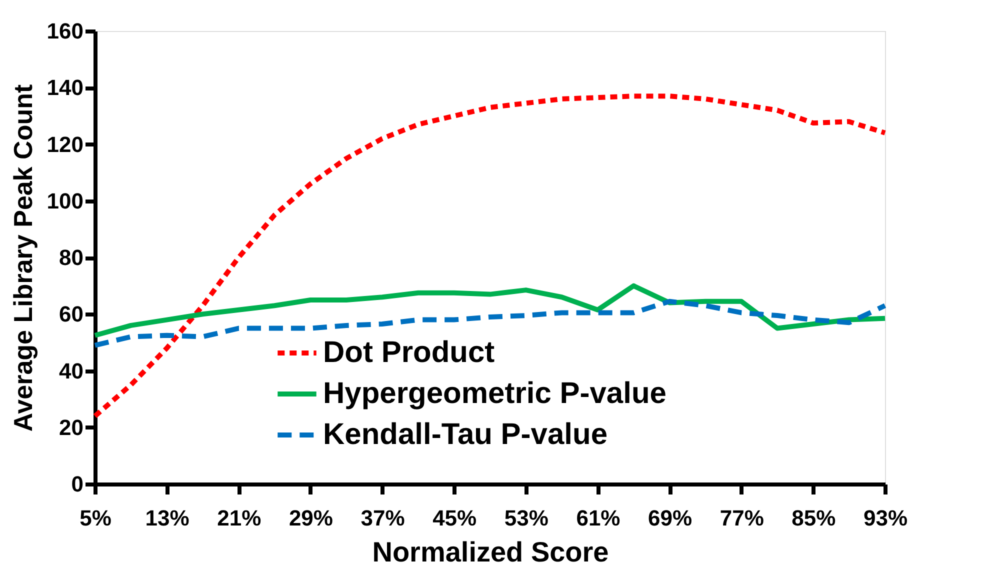 The image size is (992, 581). I want to click on y-axis-title: Average Library Peak Count, so click(23, 258).